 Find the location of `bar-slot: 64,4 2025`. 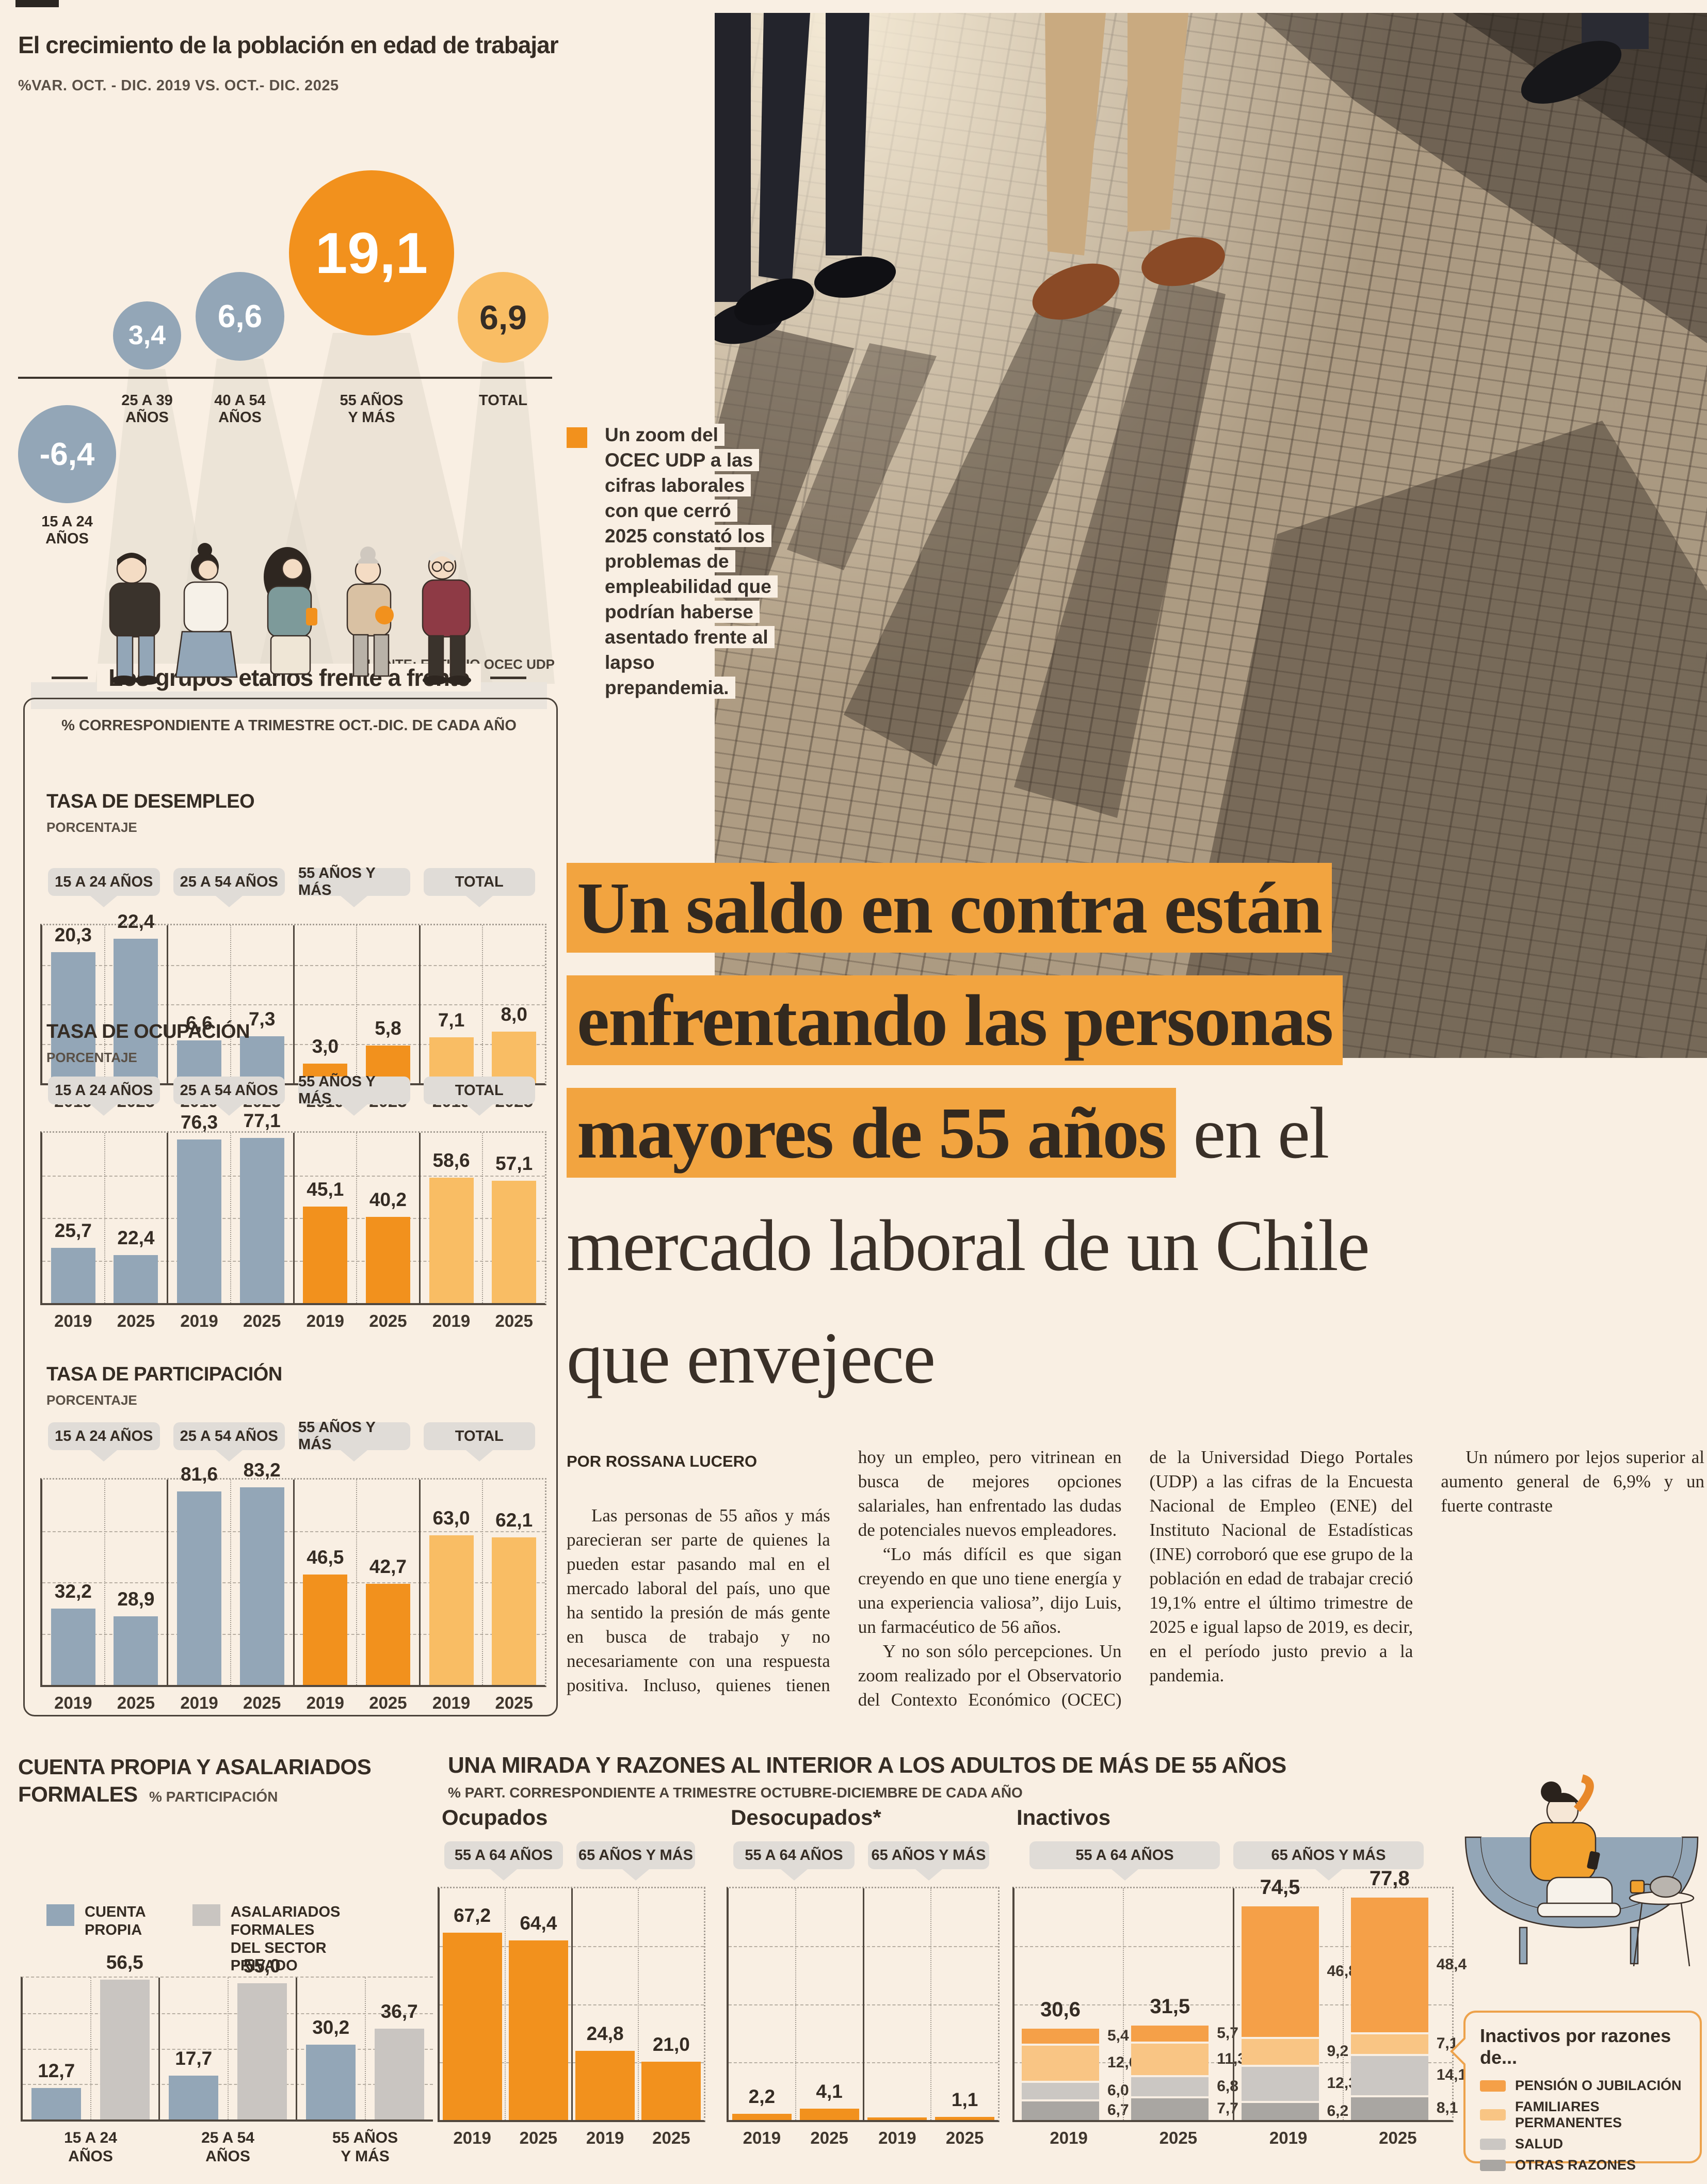

bar-slot: 64,4 2025 is located at coordinates (538, 2018).